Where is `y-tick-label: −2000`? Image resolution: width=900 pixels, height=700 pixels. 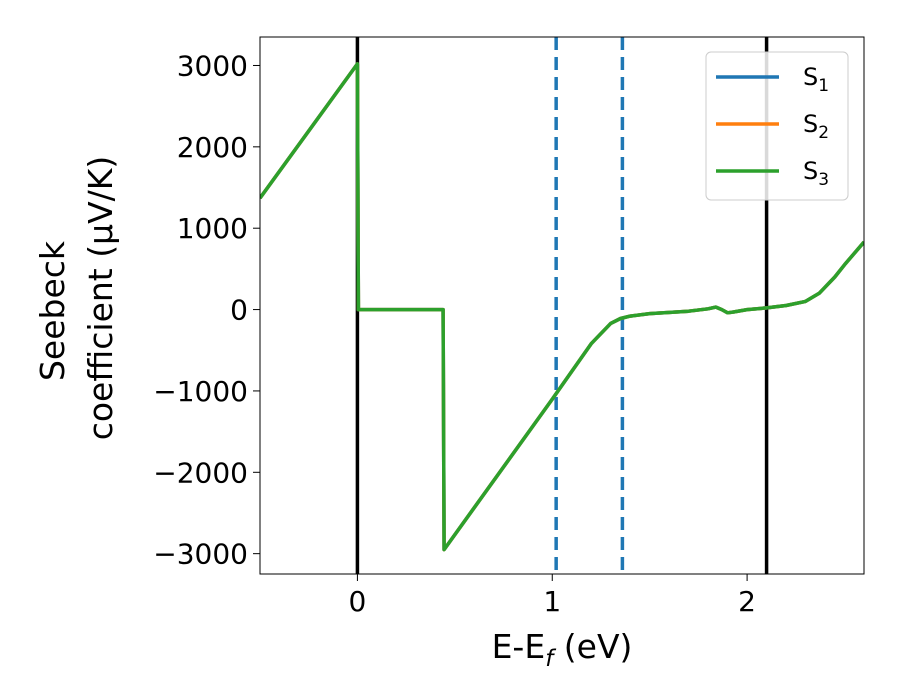
y-tick-label: −2000 is located at coordinates (200, 472).